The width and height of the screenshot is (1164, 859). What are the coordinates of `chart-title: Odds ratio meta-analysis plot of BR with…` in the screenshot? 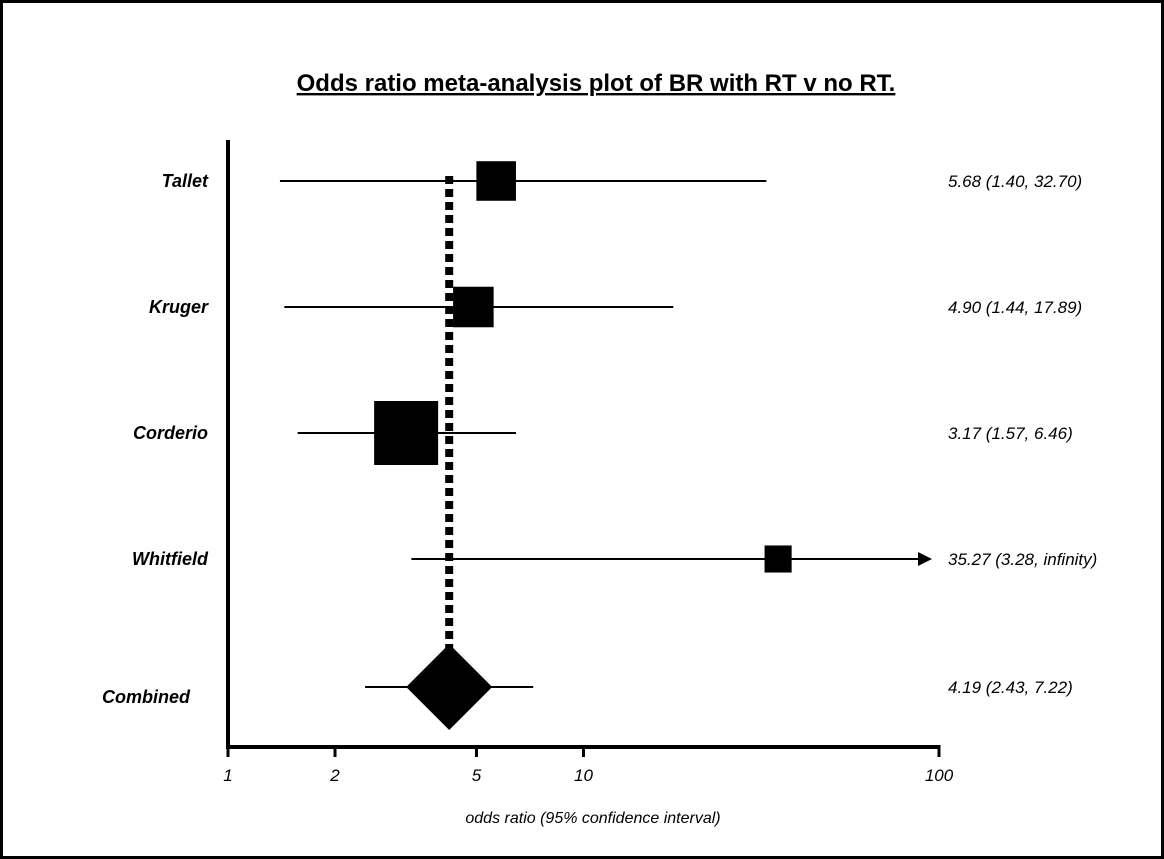 It's located at (596, 83).